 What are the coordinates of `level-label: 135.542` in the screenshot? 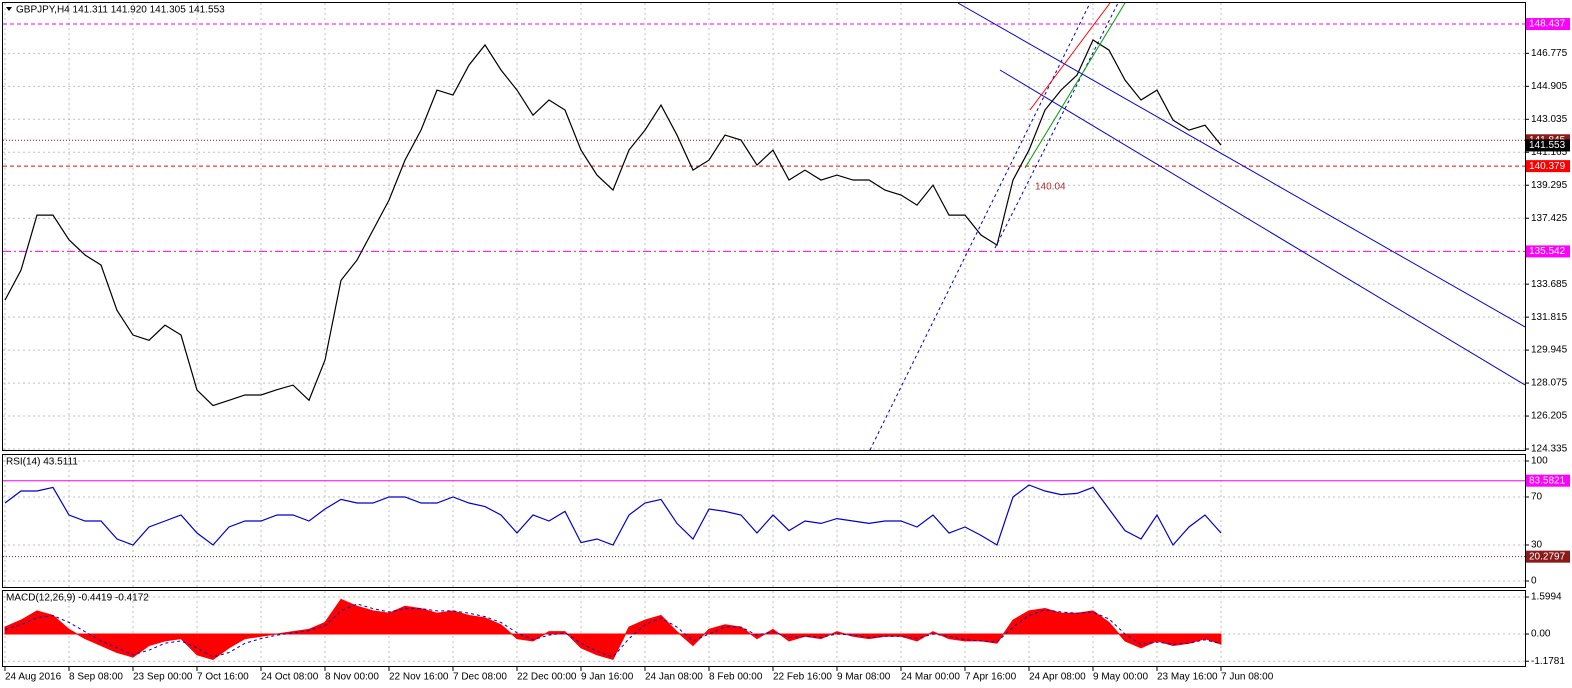 It's located at (1547, 251).